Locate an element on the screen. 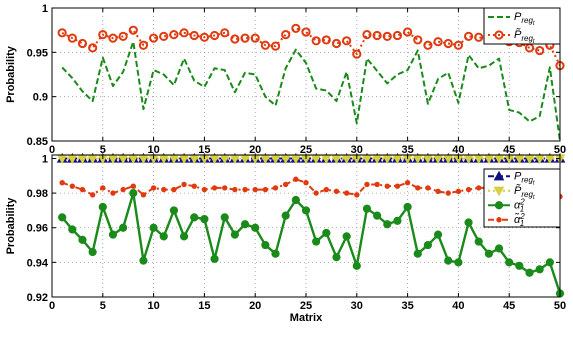  y-tick-label: 0.95 is located at coordinates (37, 53).